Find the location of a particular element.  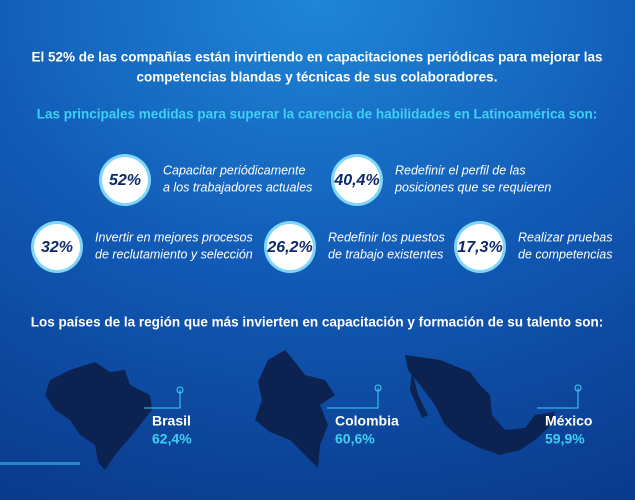

measure-value: 40,4% is located at coordinates (356, 180).